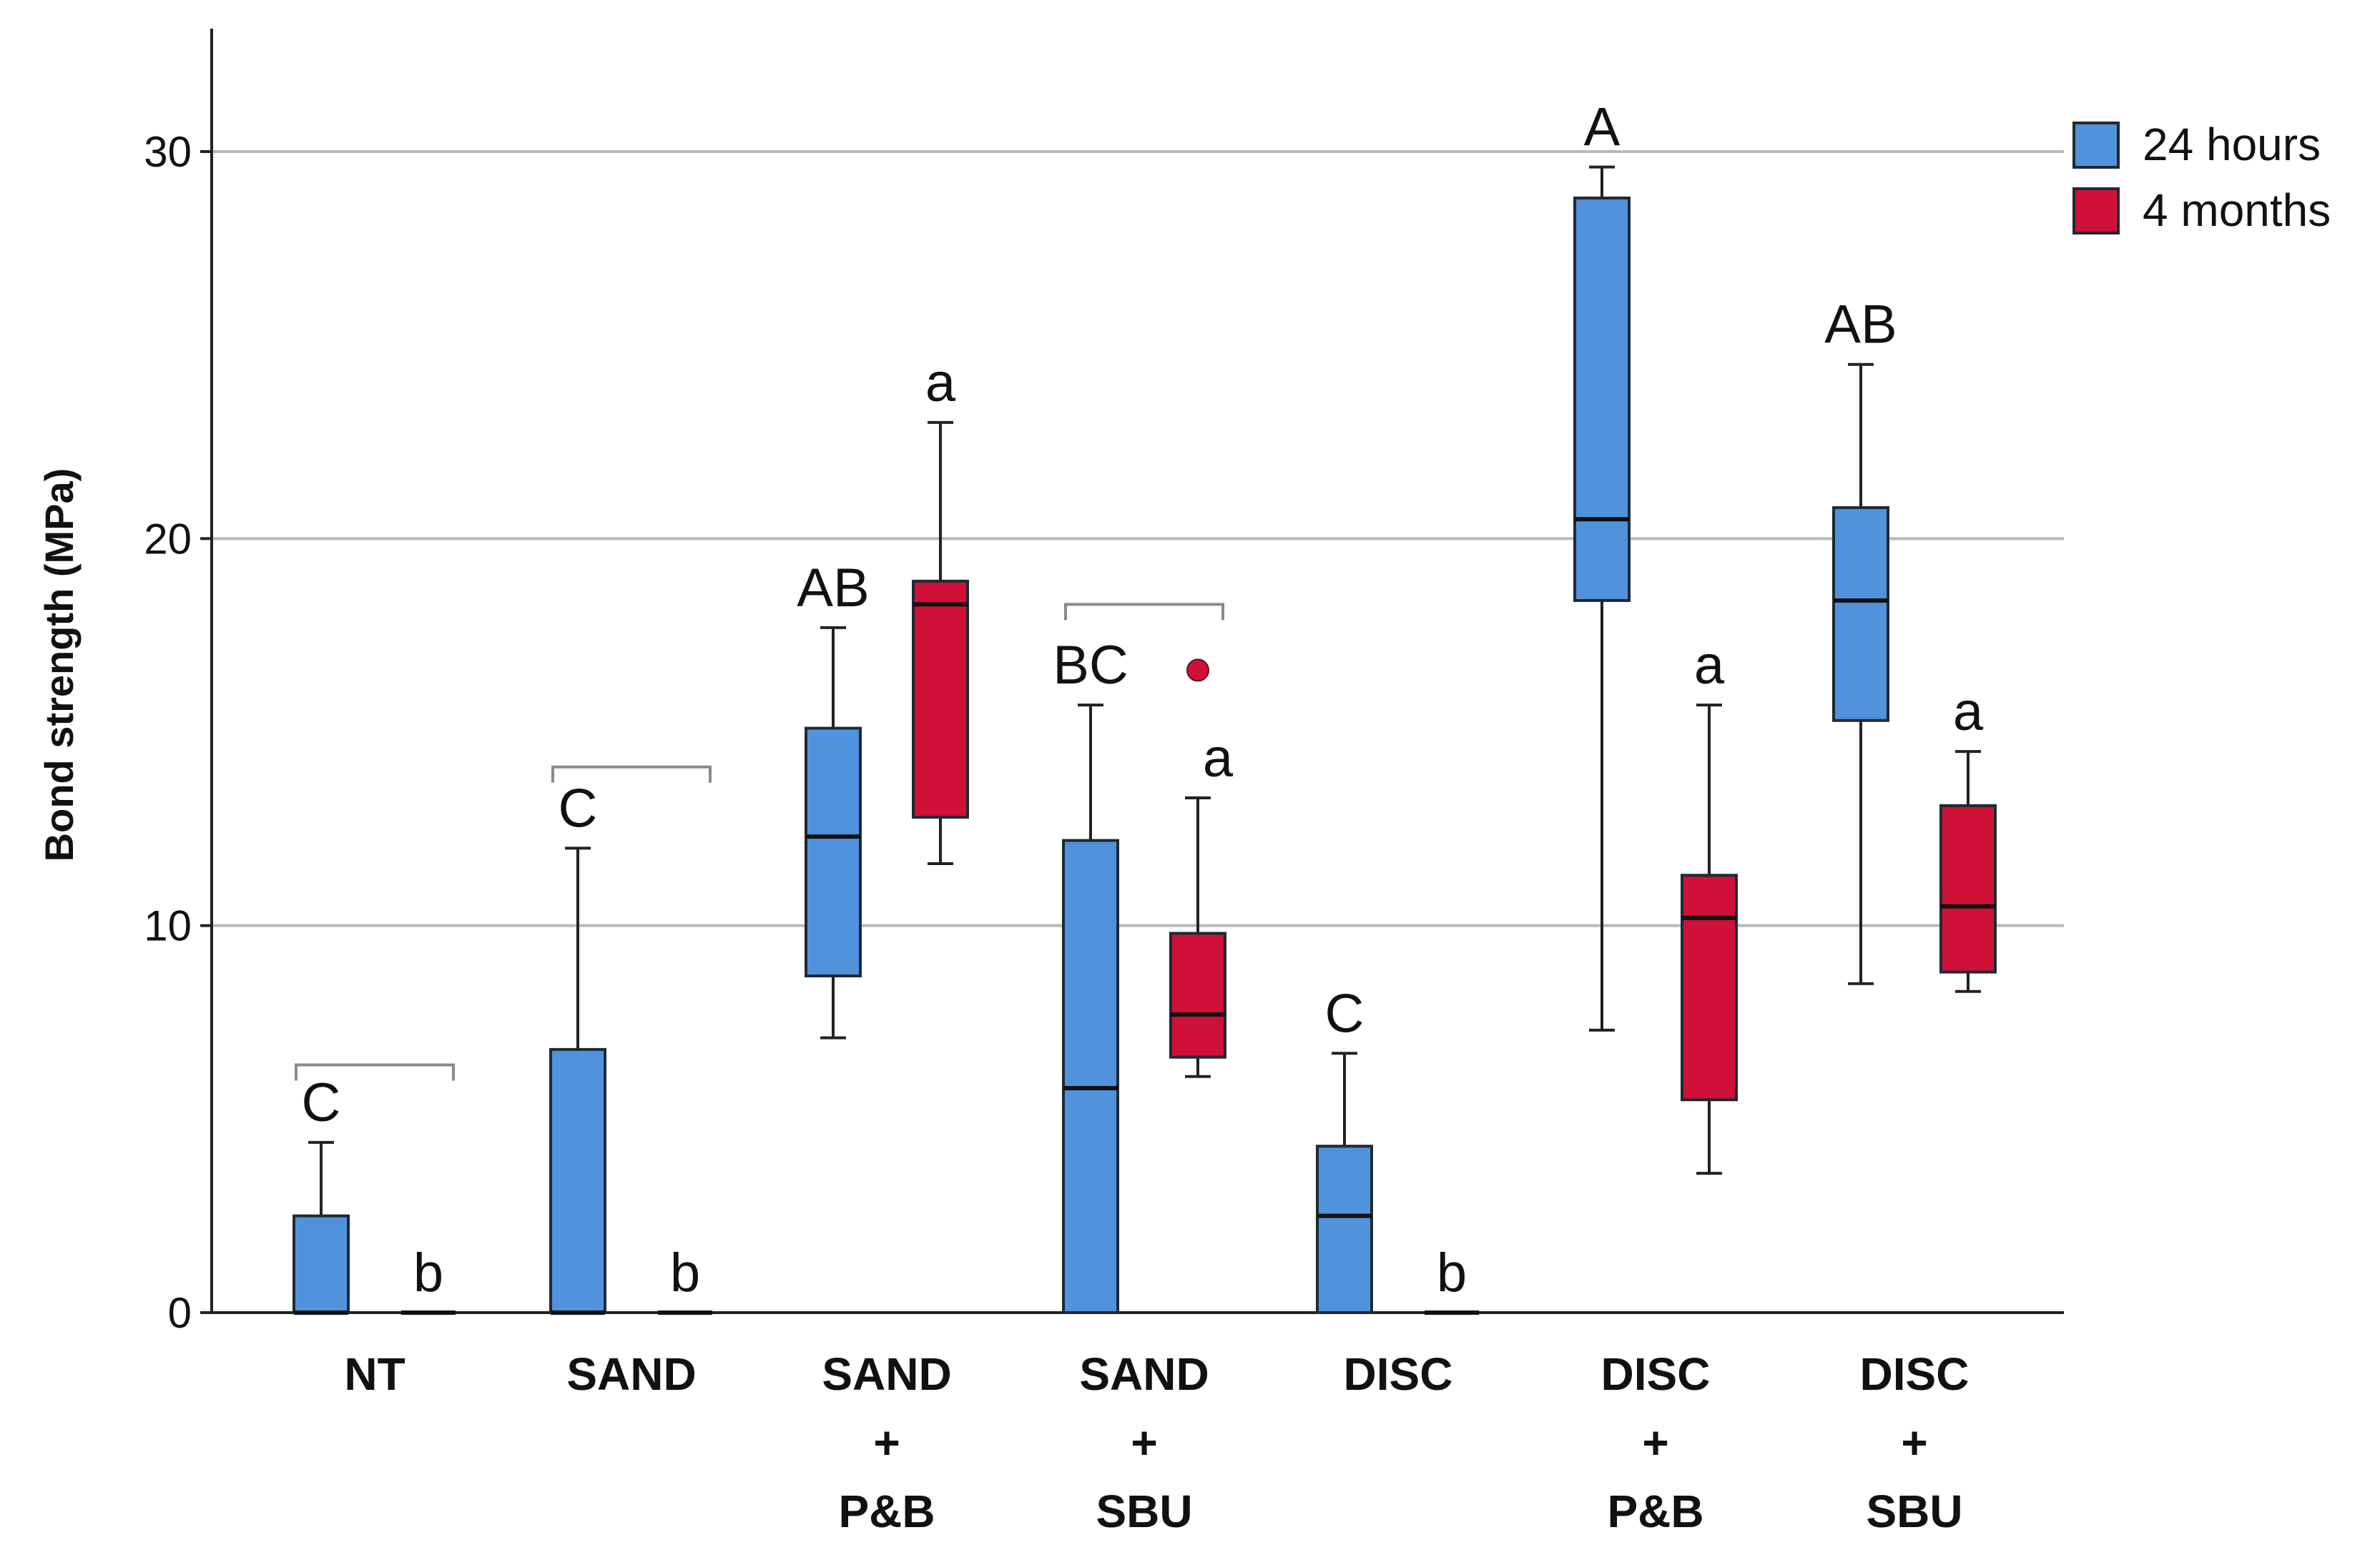 The image size is (2380, 1560). Describe the element at coordinates (168, 539) in the screenshot. I see `y-tick-label: 20` at that location.